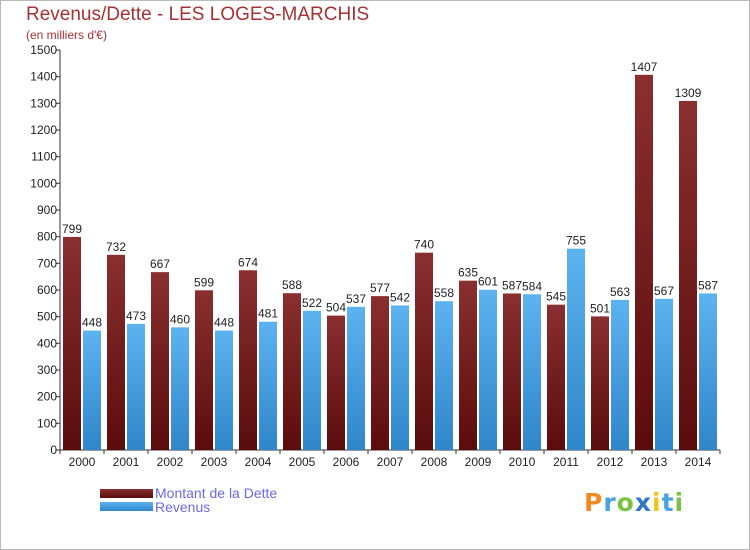 Image resolution: width=750 pixels, height=550 pixels. What do you see at coordinates (204, 282) in the screenshot?
I see `bar-value-label: 599` at bounding box center [204, 282].